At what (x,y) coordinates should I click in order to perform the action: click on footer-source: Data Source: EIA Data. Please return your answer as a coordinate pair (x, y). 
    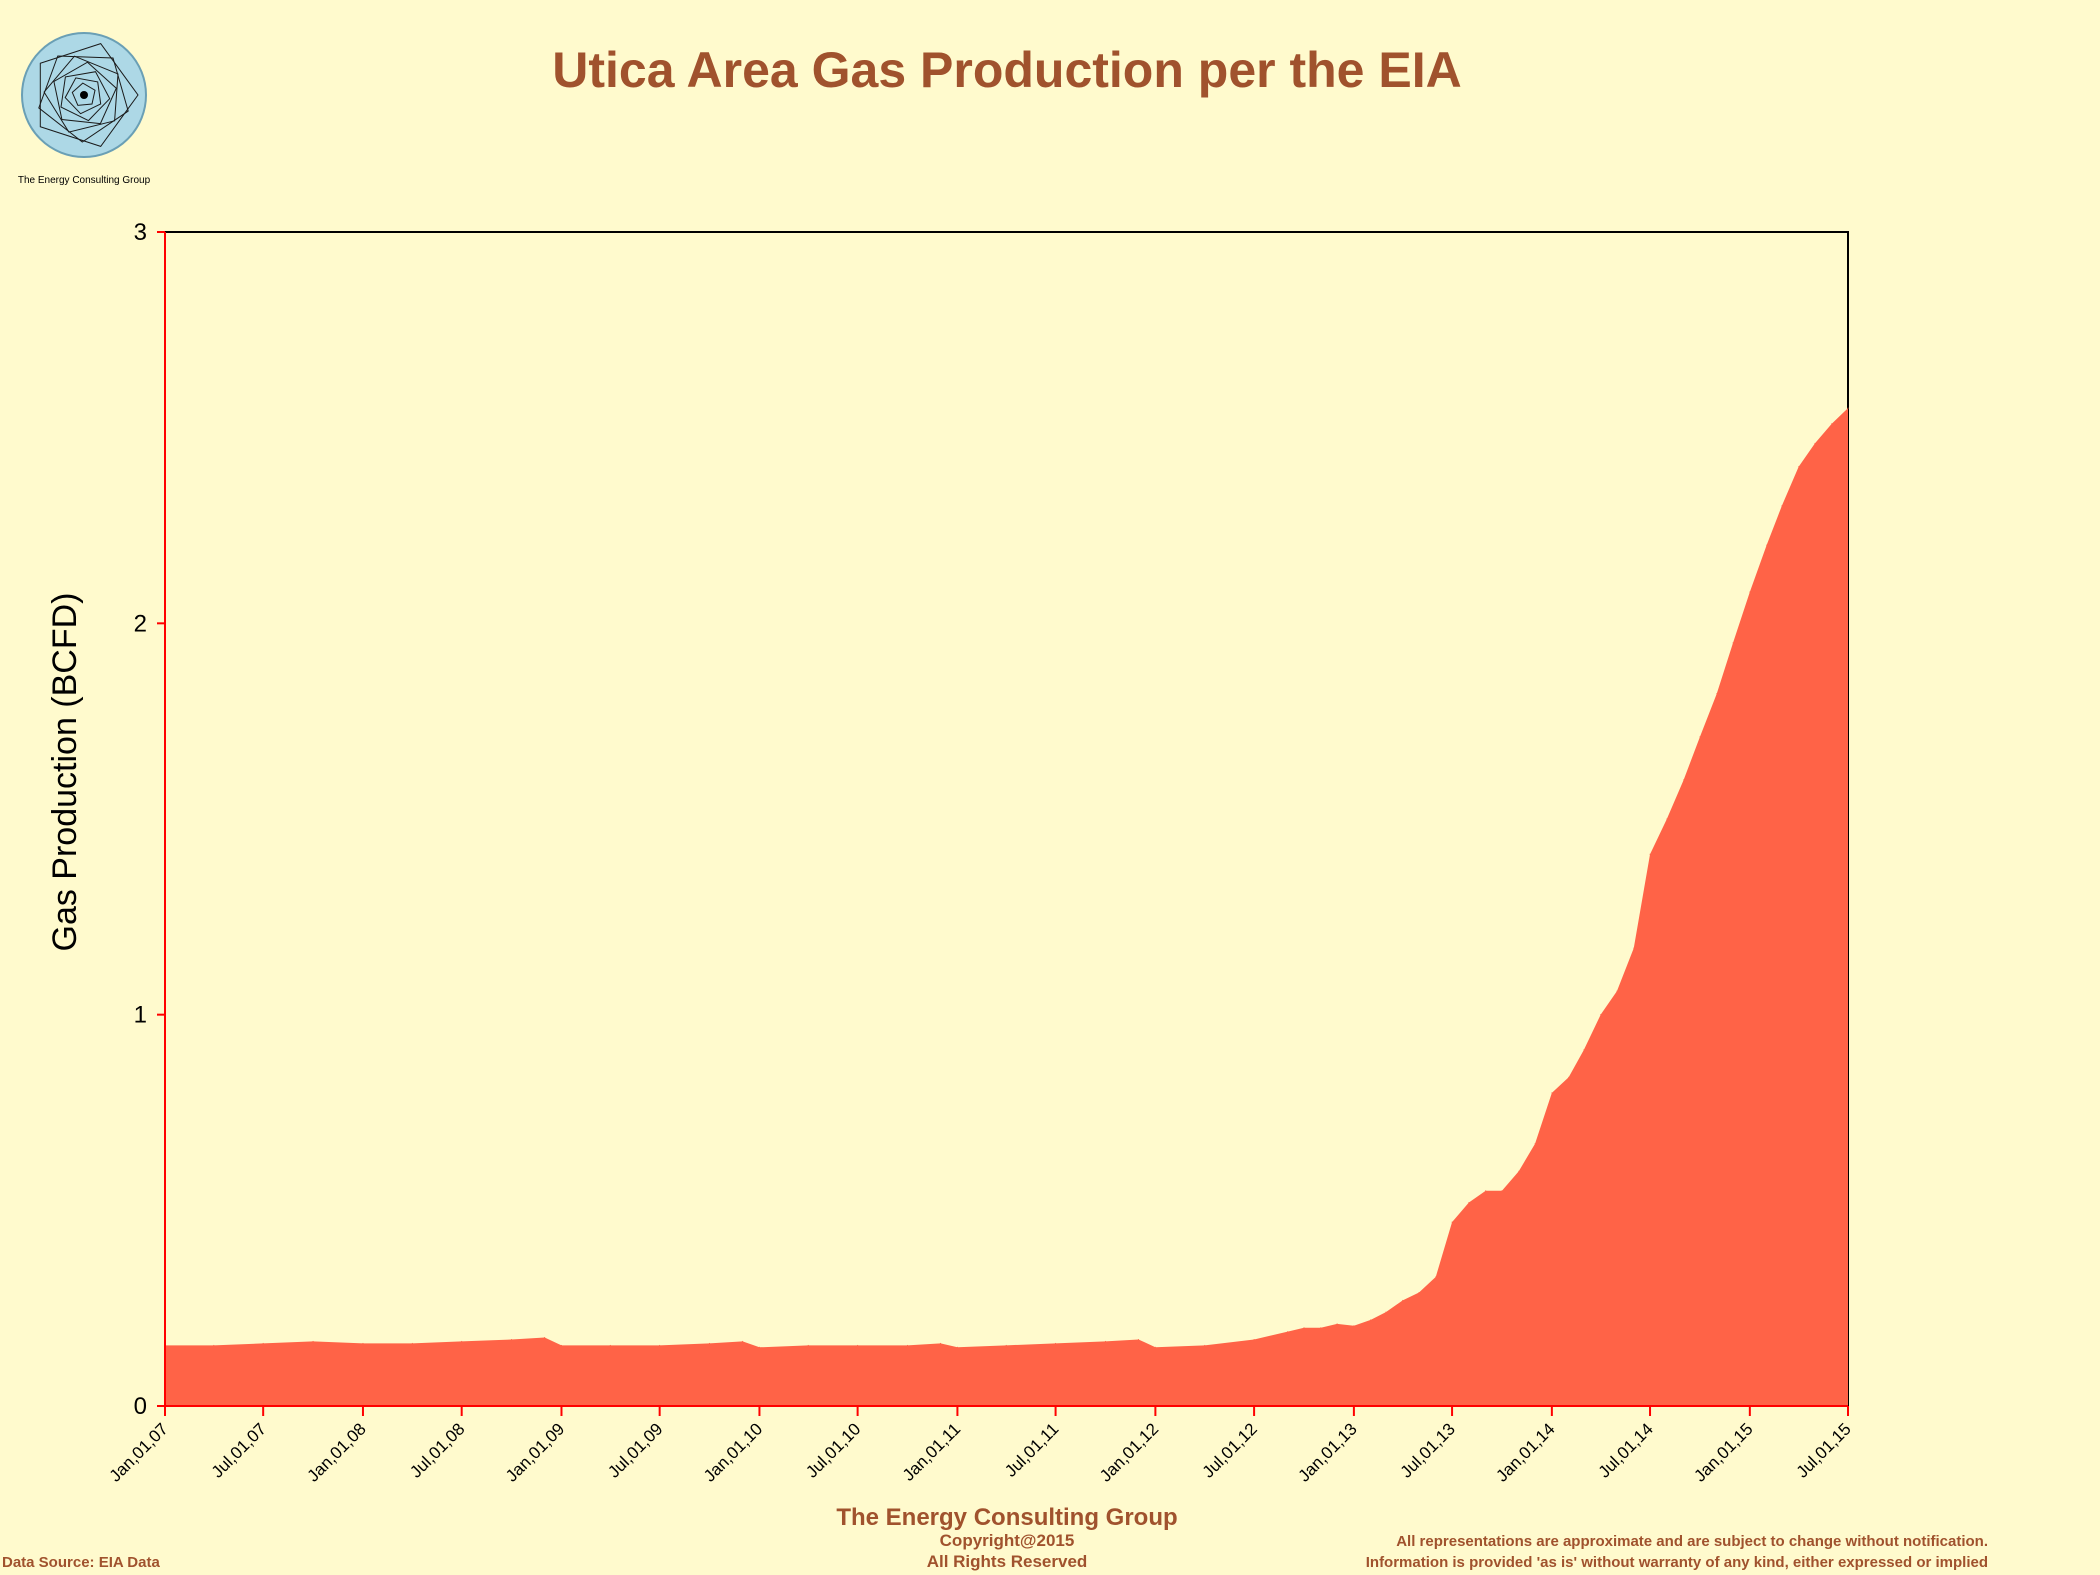
    Looking at the image, I should click on (81, 1562).